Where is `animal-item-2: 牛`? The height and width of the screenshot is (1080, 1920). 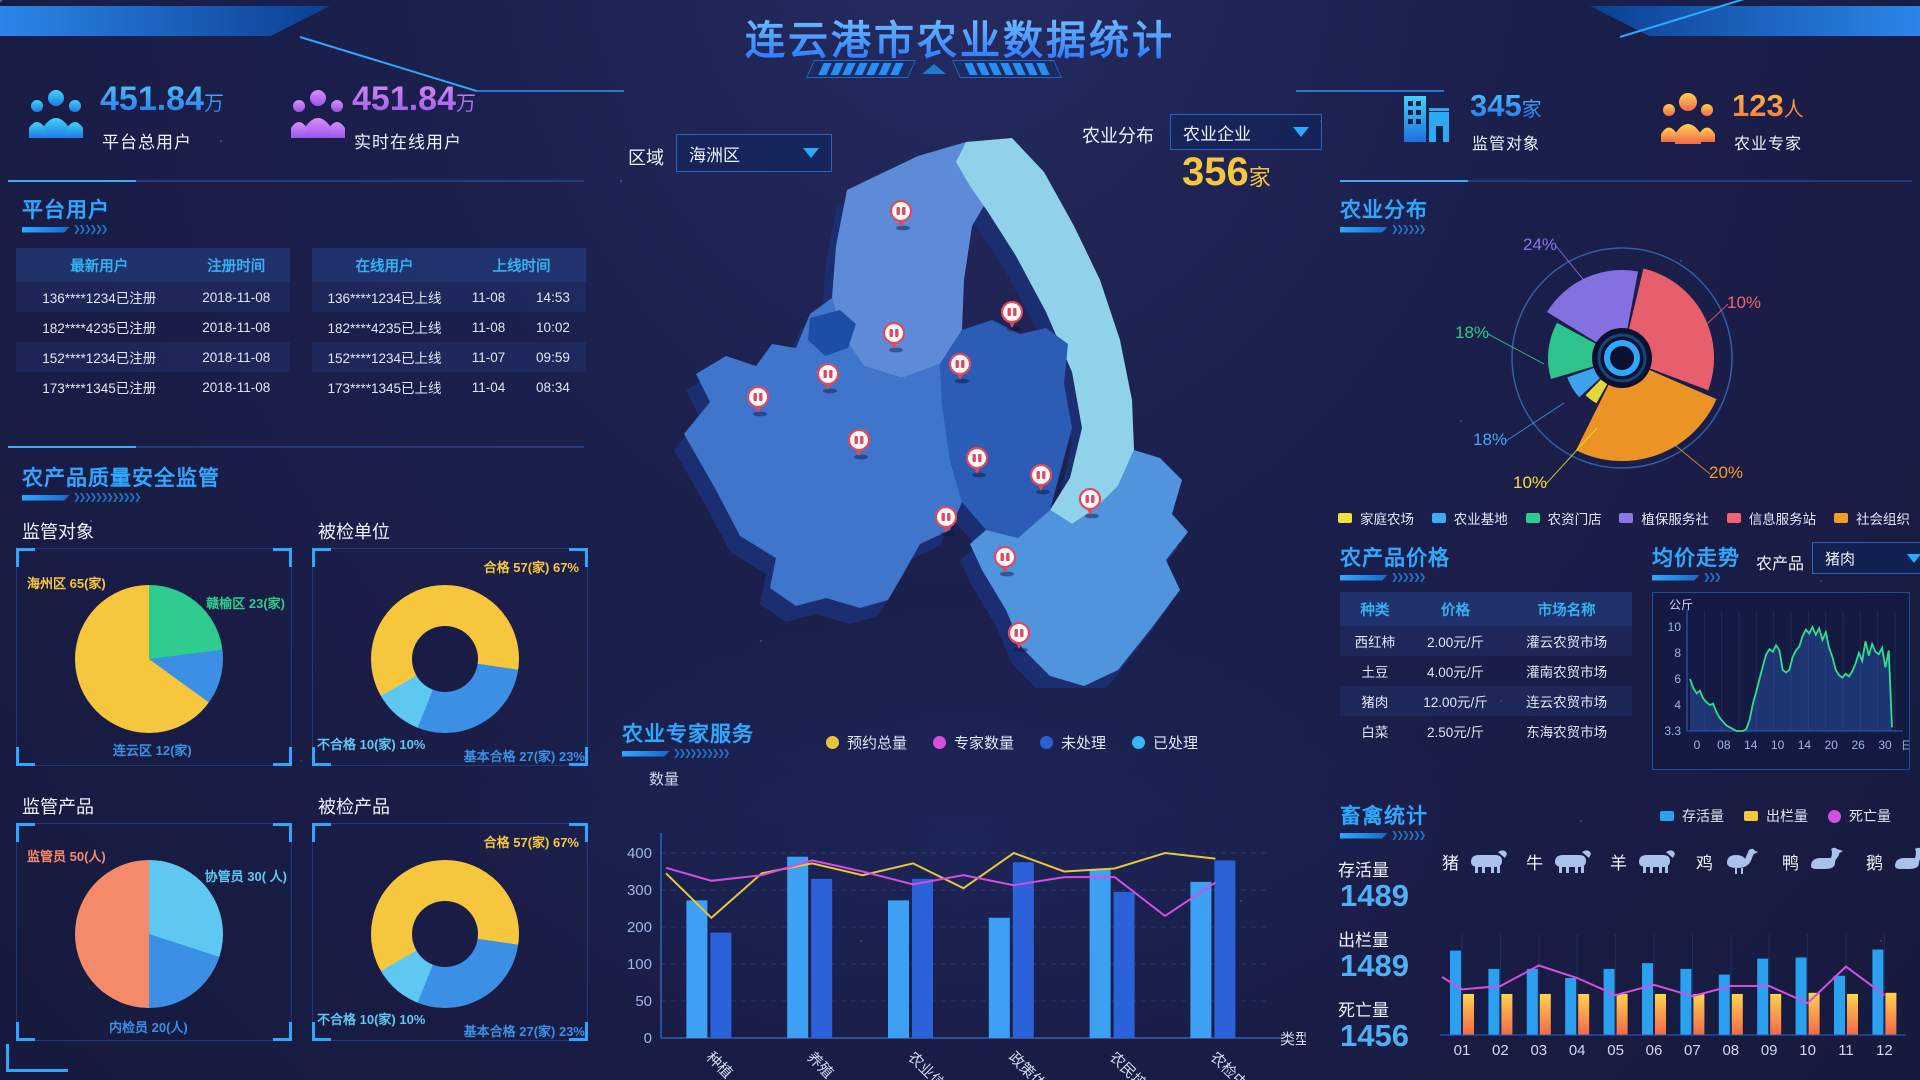
animal-item-2: 牛 is located at coordinates (1559, 861).